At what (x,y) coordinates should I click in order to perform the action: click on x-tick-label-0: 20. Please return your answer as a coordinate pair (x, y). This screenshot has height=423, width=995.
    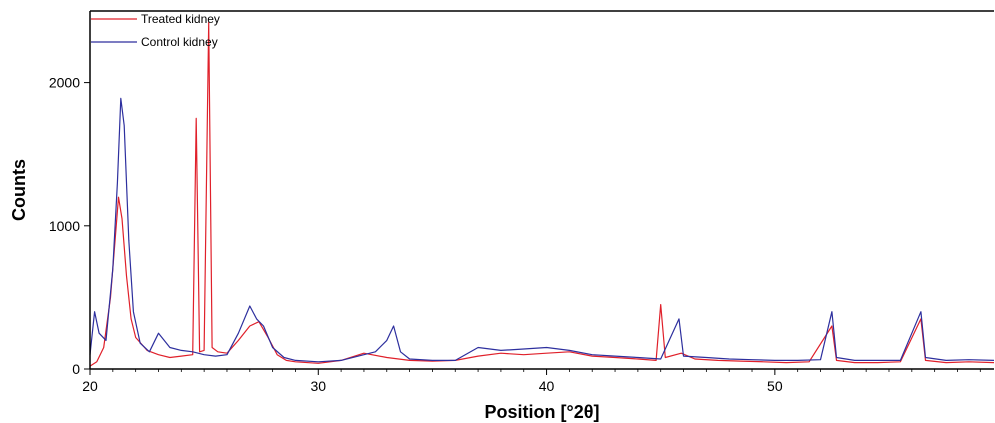
    Looking at the image, I should click on (90, 386).